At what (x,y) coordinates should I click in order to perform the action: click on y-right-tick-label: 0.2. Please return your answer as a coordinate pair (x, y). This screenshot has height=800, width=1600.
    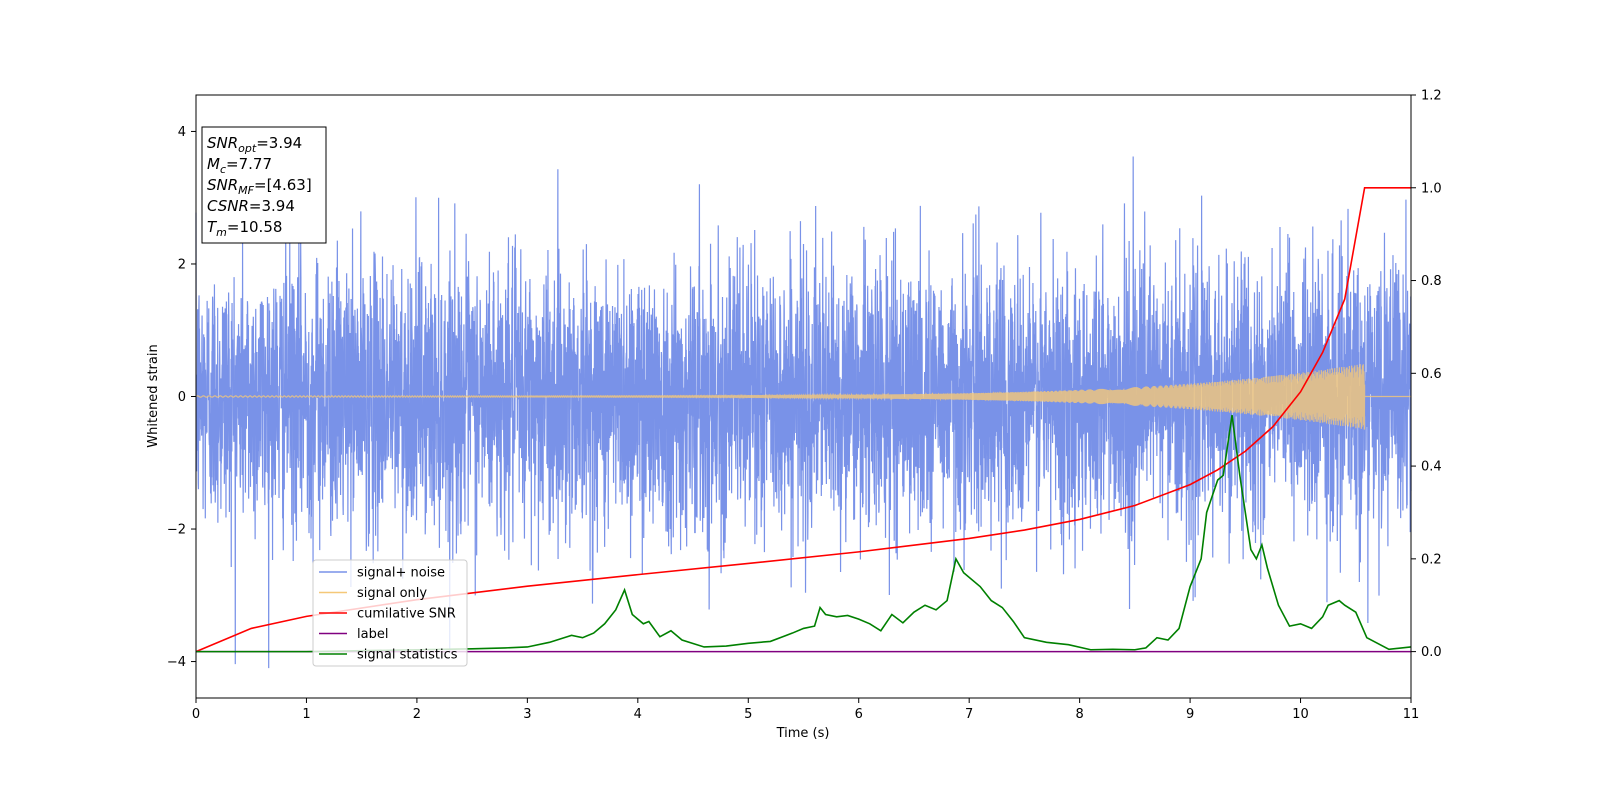
    Looking at the image, I should click on (1431, 559).